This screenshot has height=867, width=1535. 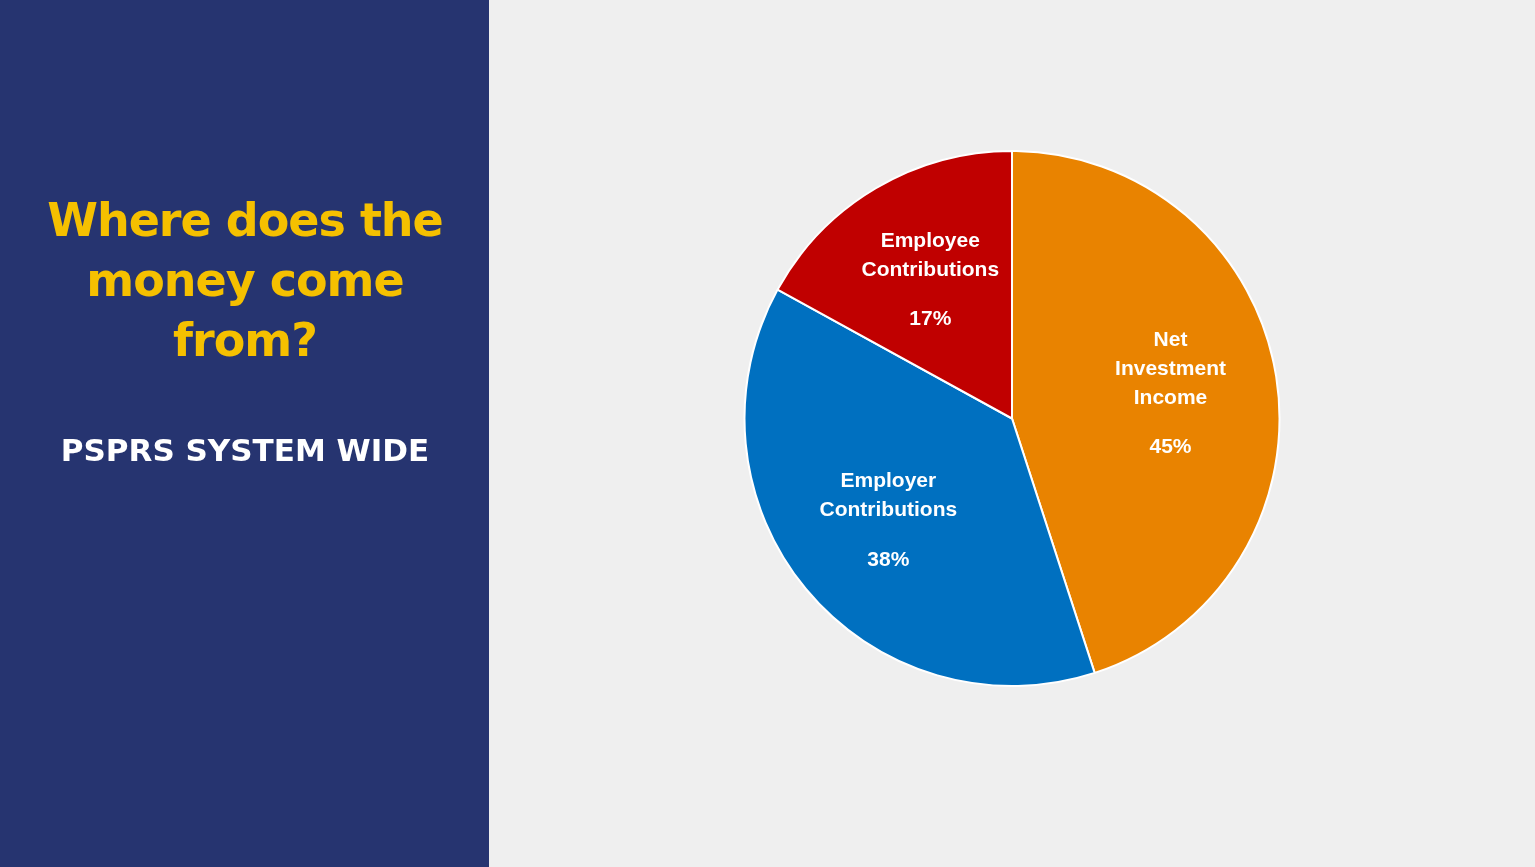 What do you see at coordinates (930, 254) in the screenshot?
I see `slice-label: Employee Contributions` at bounding box center [930, 254].